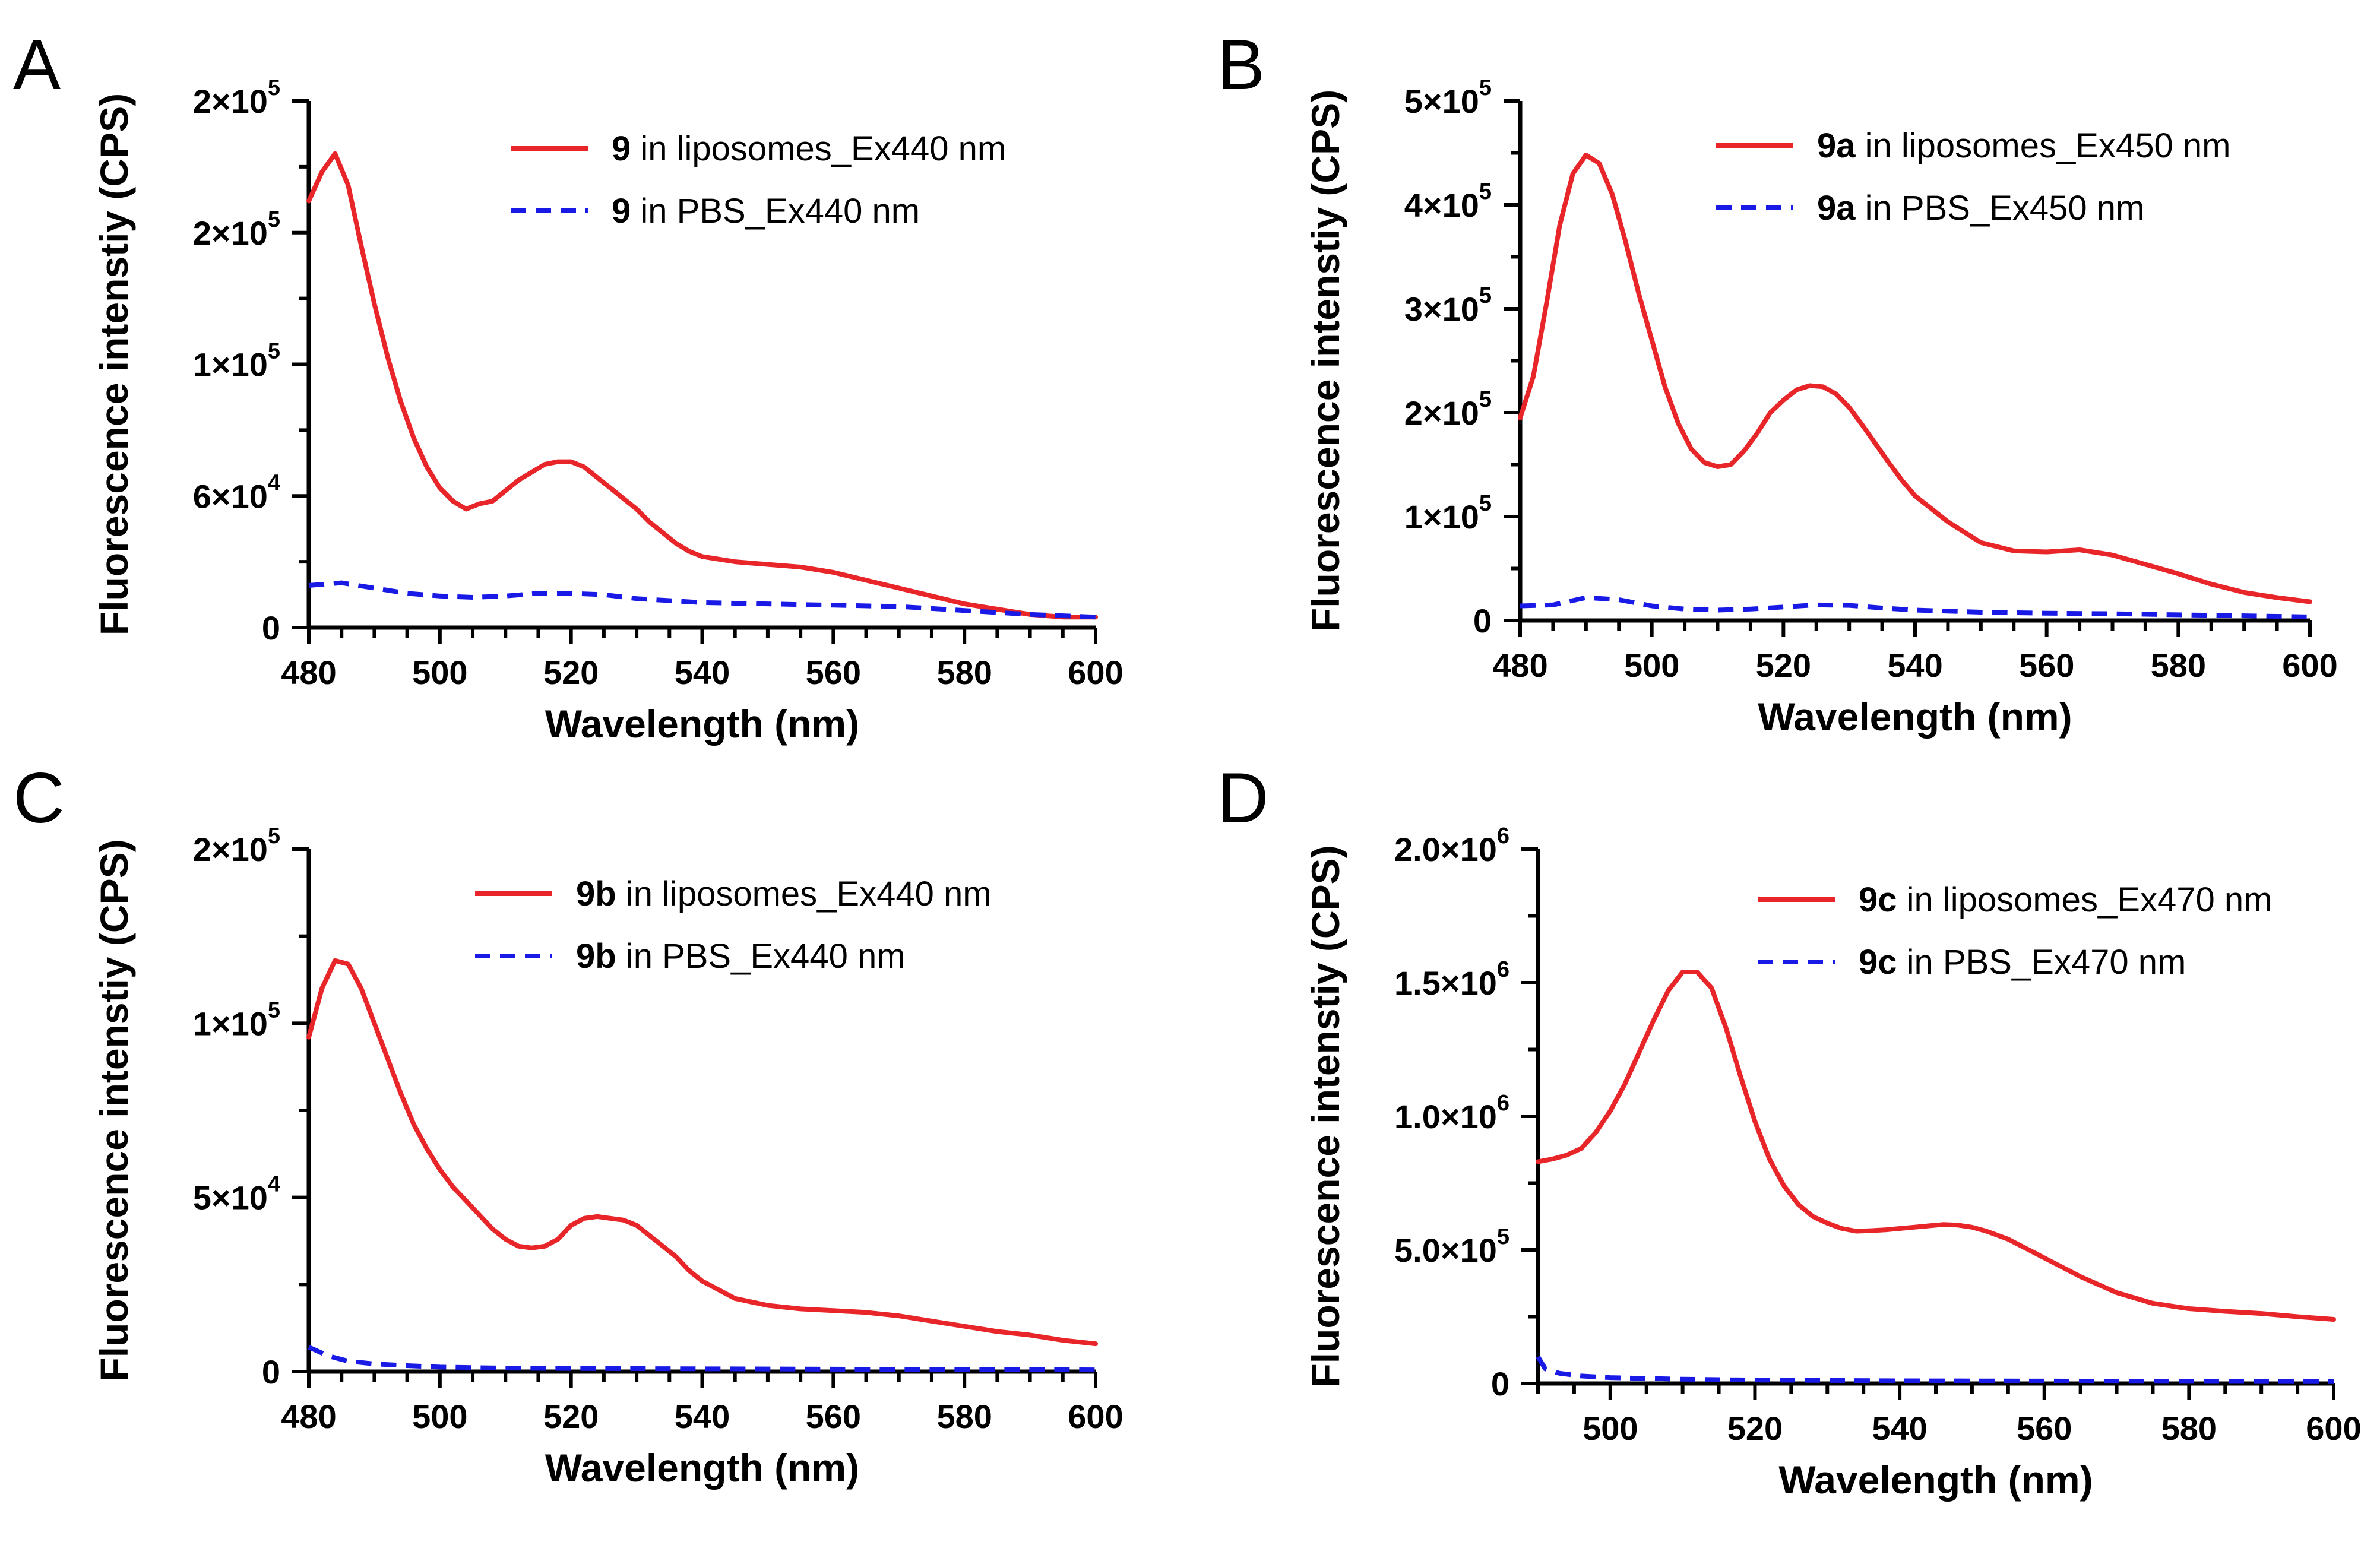 This screenshot has width=2380, height=1545. Describe the element at coordinates (231, 496) in the screenshot. I see `y-tick-base: 6×10` at that location.